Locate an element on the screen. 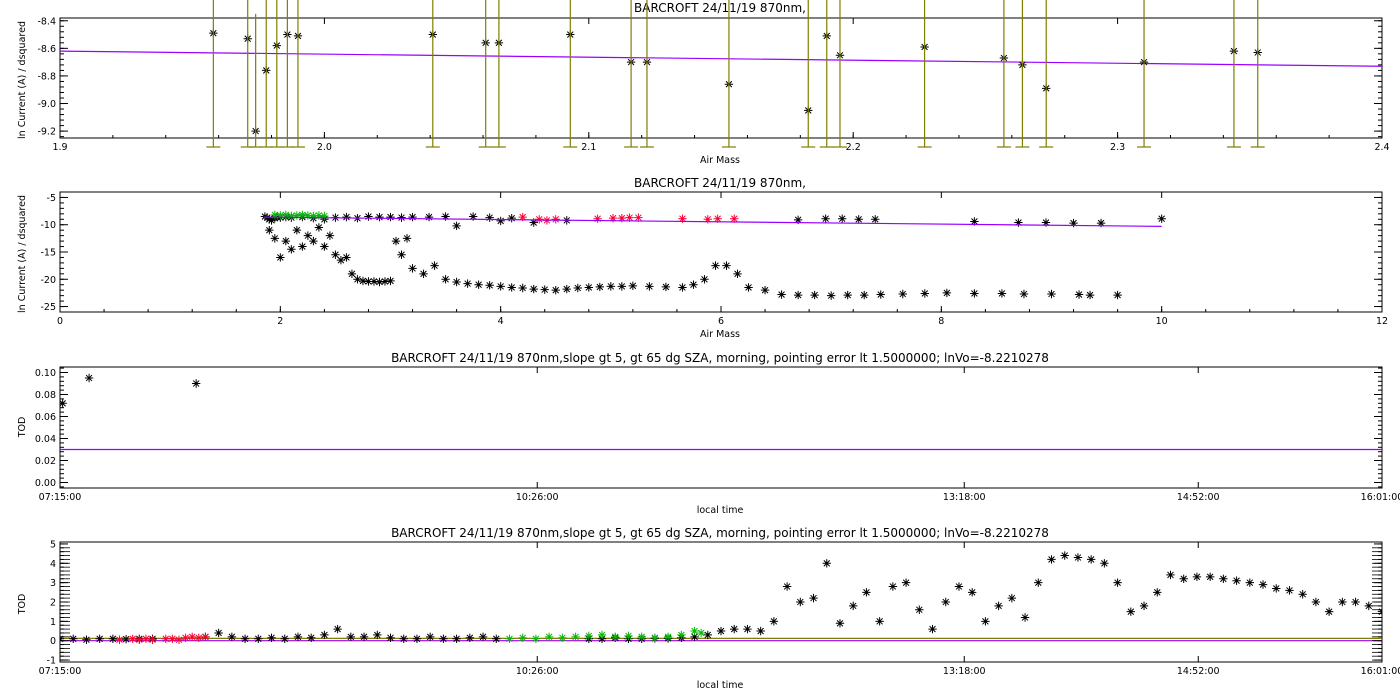  plot-area is located at coordinates (721, 82).